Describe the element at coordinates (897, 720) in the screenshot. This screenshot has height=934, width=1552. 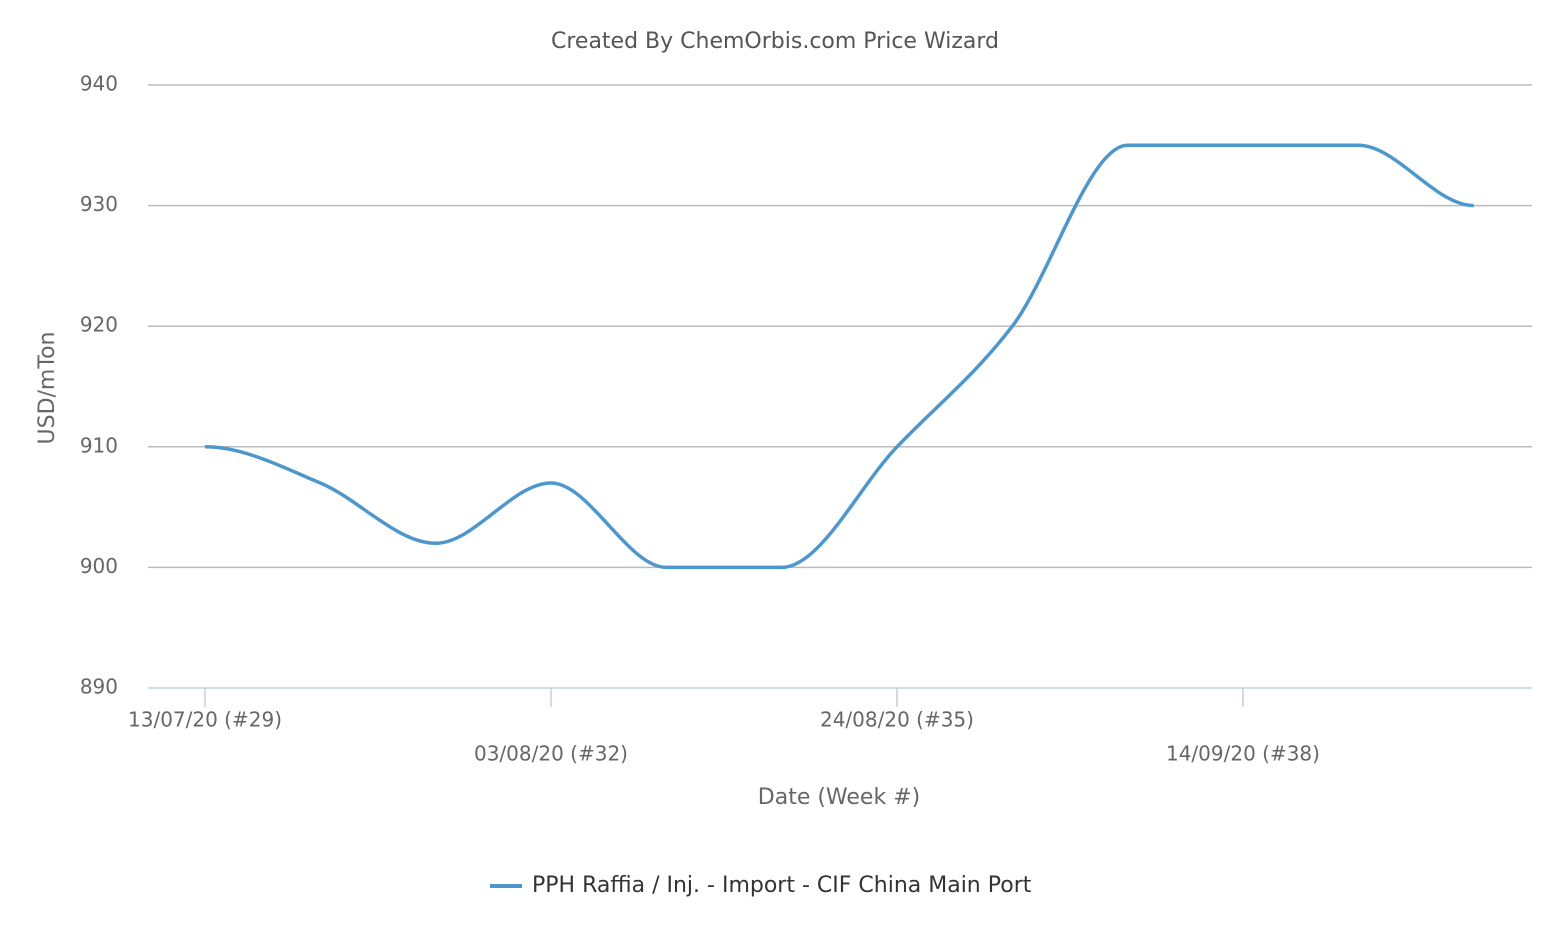
I see `x-tick-label: 24/08/20 (#35)` at that location.